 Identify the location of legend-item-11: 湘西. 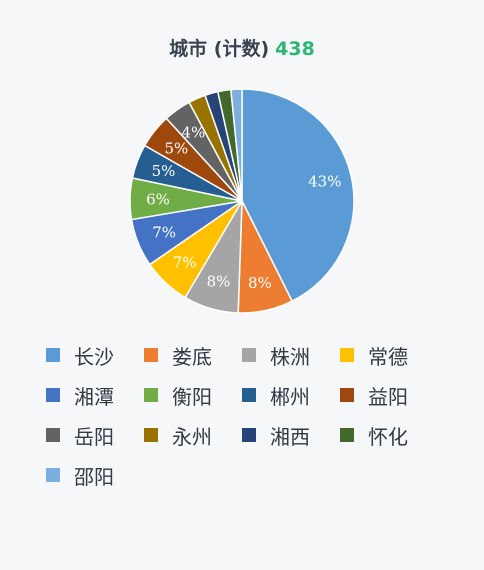
(276, 435).